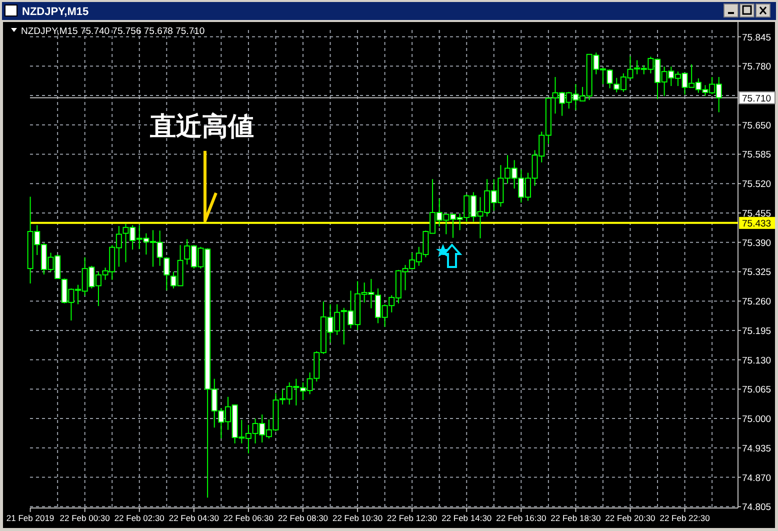 The width and height of the screenshot is (778, 531). I want to click on x-tick-label: 22 Feb 22:30, so click(685, 518).